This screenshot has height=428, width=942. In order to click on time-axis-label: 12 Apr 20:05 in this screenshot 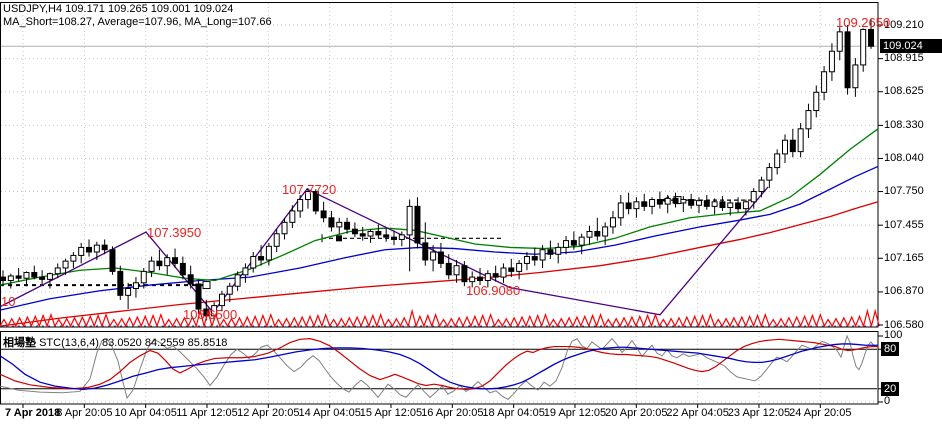, I will do `click(268, 413)`.